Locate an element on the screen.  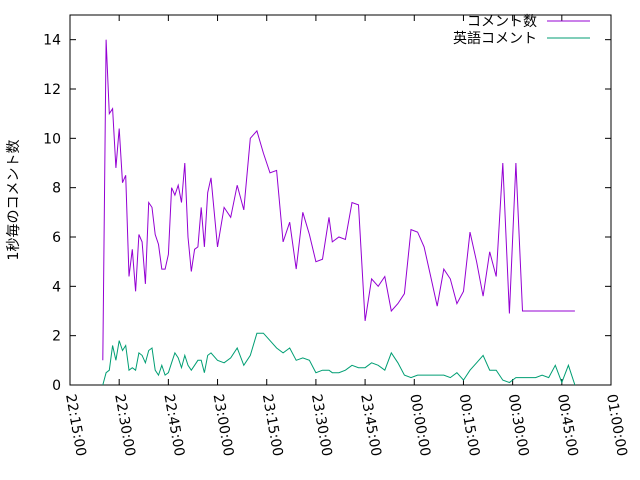
x-tick-label-11: 01:00:00 is located at coordinates (616, 425).